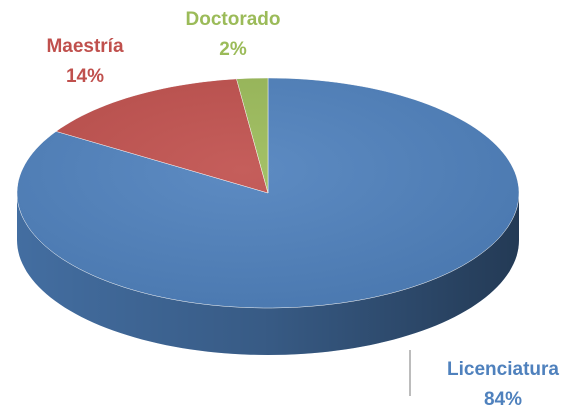 The height and width of the screenshot is (410, 567). What do you see at coordinates (233, 49) in the screenshot?
I see `slice-value-label: 2%` at bounding box center [233, 49].